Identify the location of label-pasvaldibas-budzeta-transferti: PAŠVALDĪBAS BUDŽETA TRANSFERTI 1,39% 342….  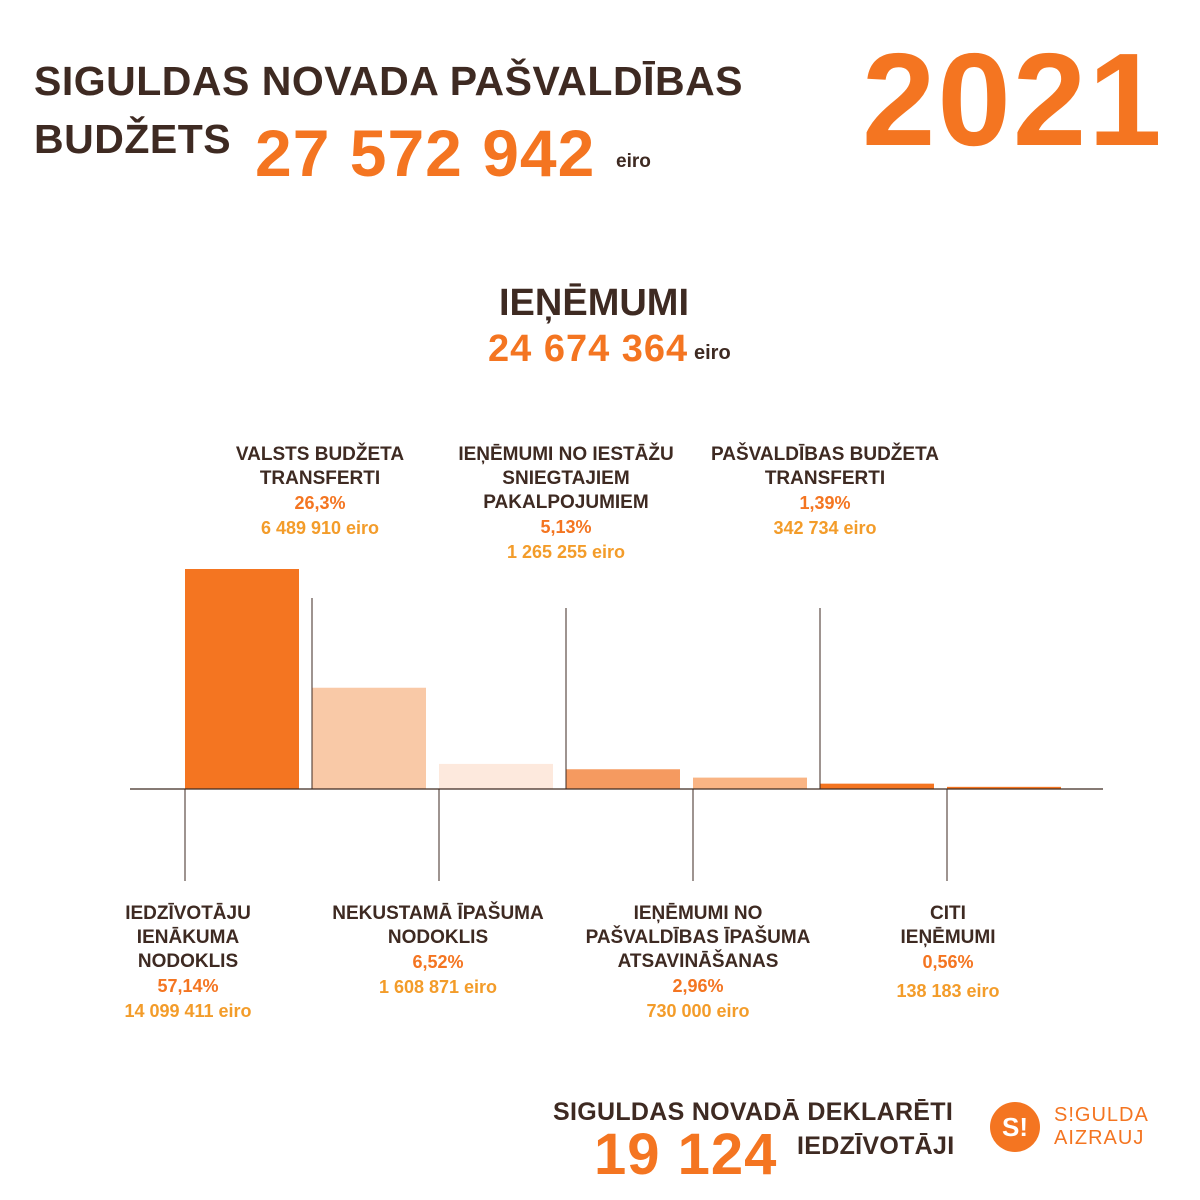
(825, 492).